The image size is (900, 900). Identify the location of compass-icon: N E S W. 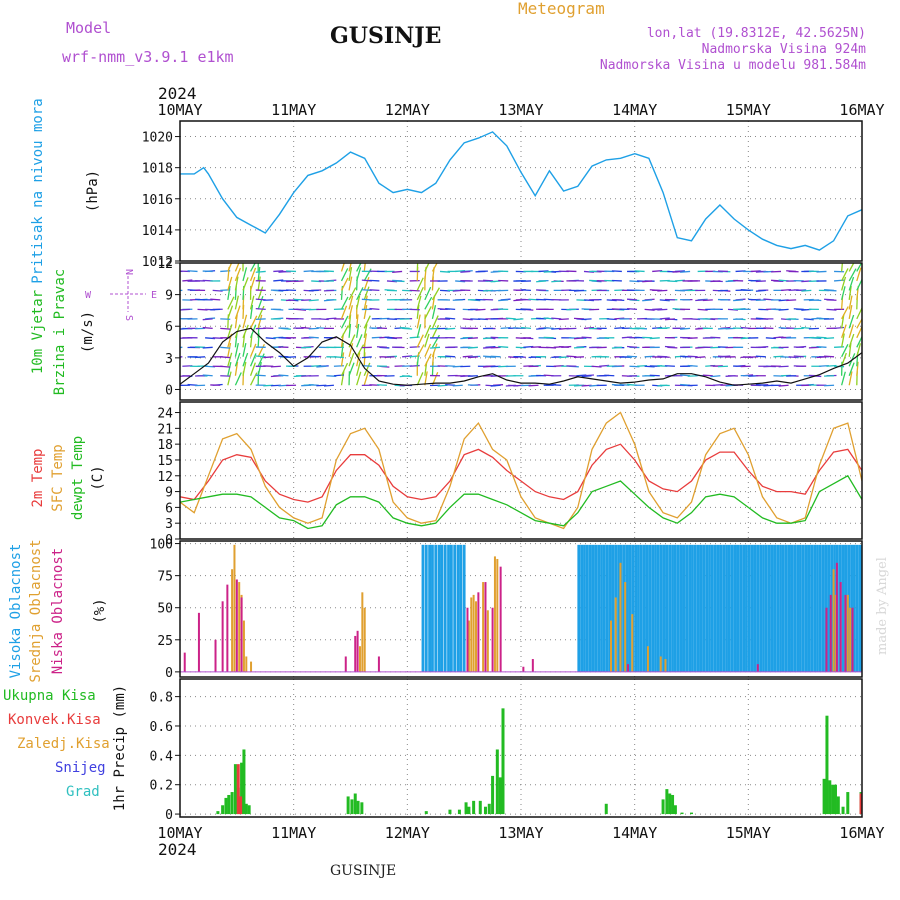
(121, 295).